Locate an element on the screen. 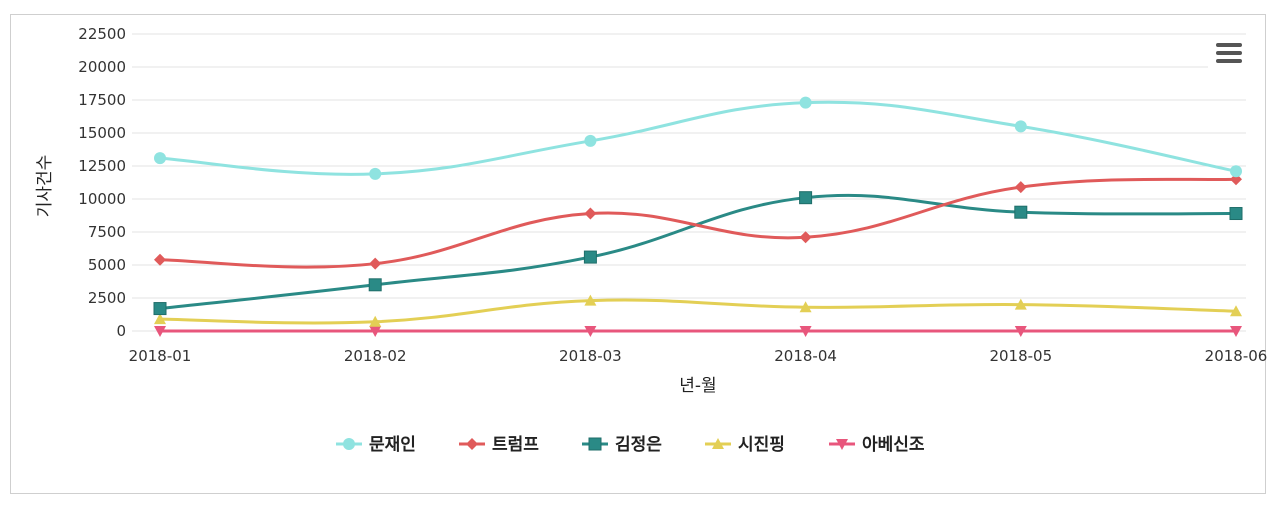 This screenshot has height=507, width=1280. legend-item: 아베신조 is located at coordinates (877, 445).